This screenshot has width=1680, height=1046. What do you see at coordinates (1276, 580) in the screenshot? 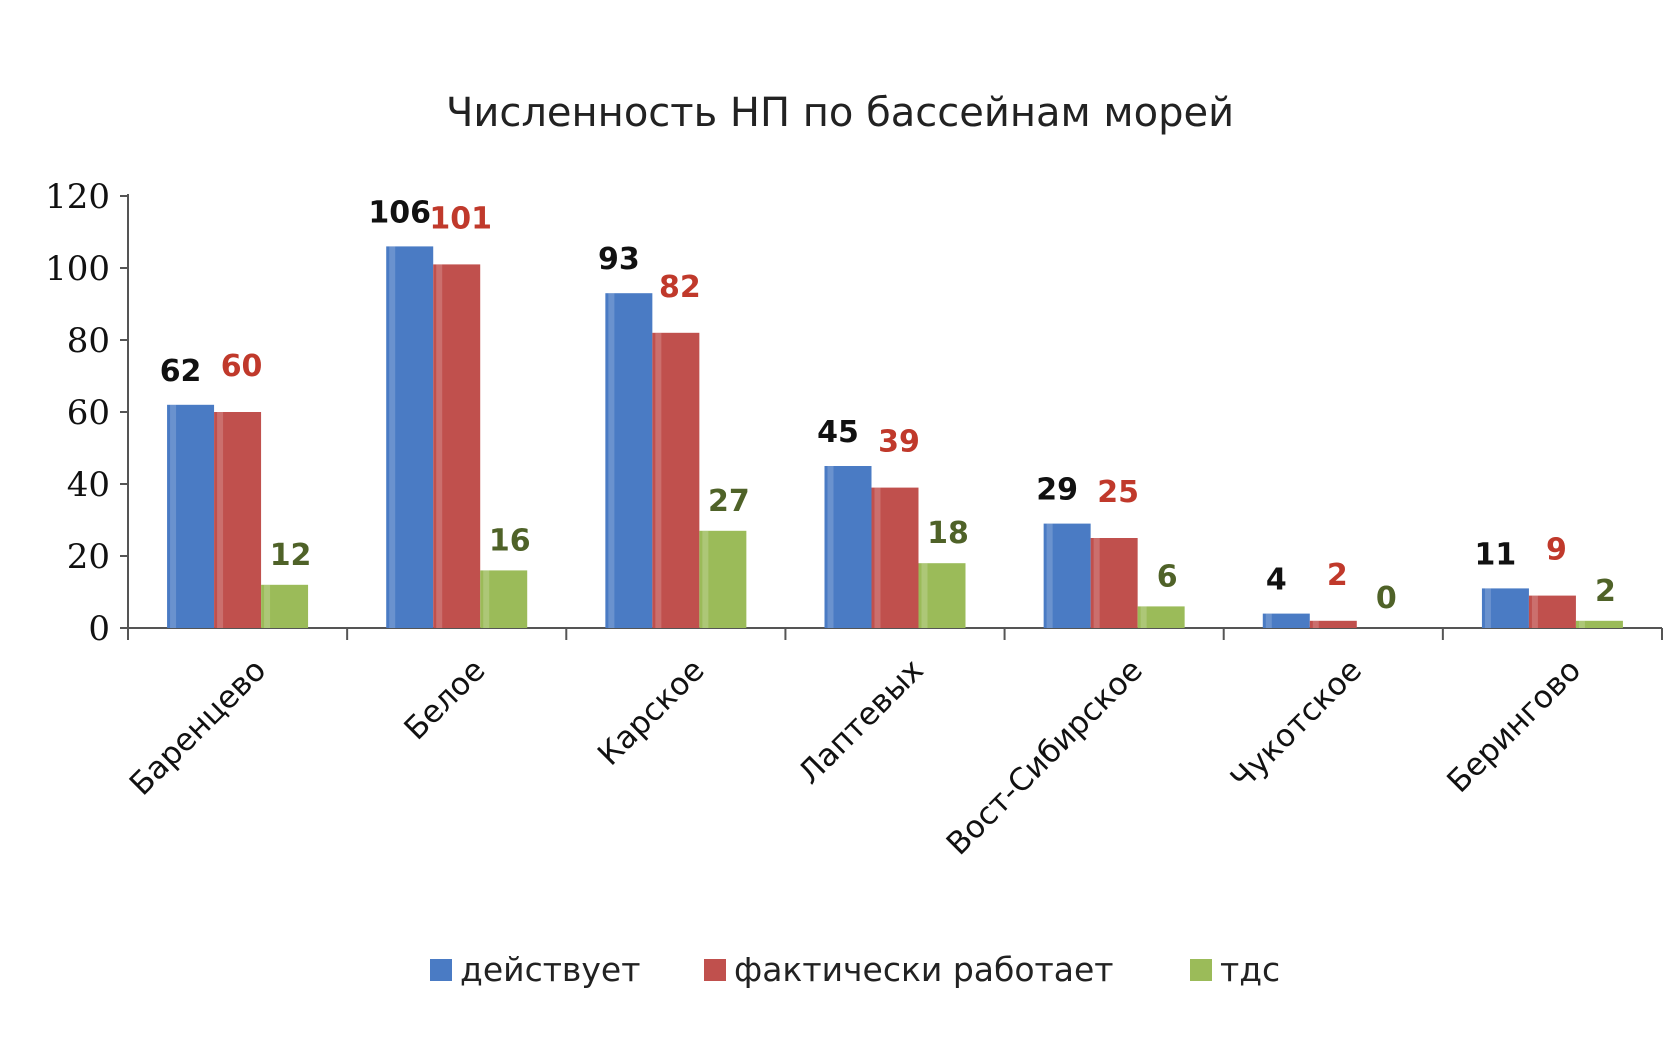
I see `data-label: 4` at bounding box center [1276, 580].